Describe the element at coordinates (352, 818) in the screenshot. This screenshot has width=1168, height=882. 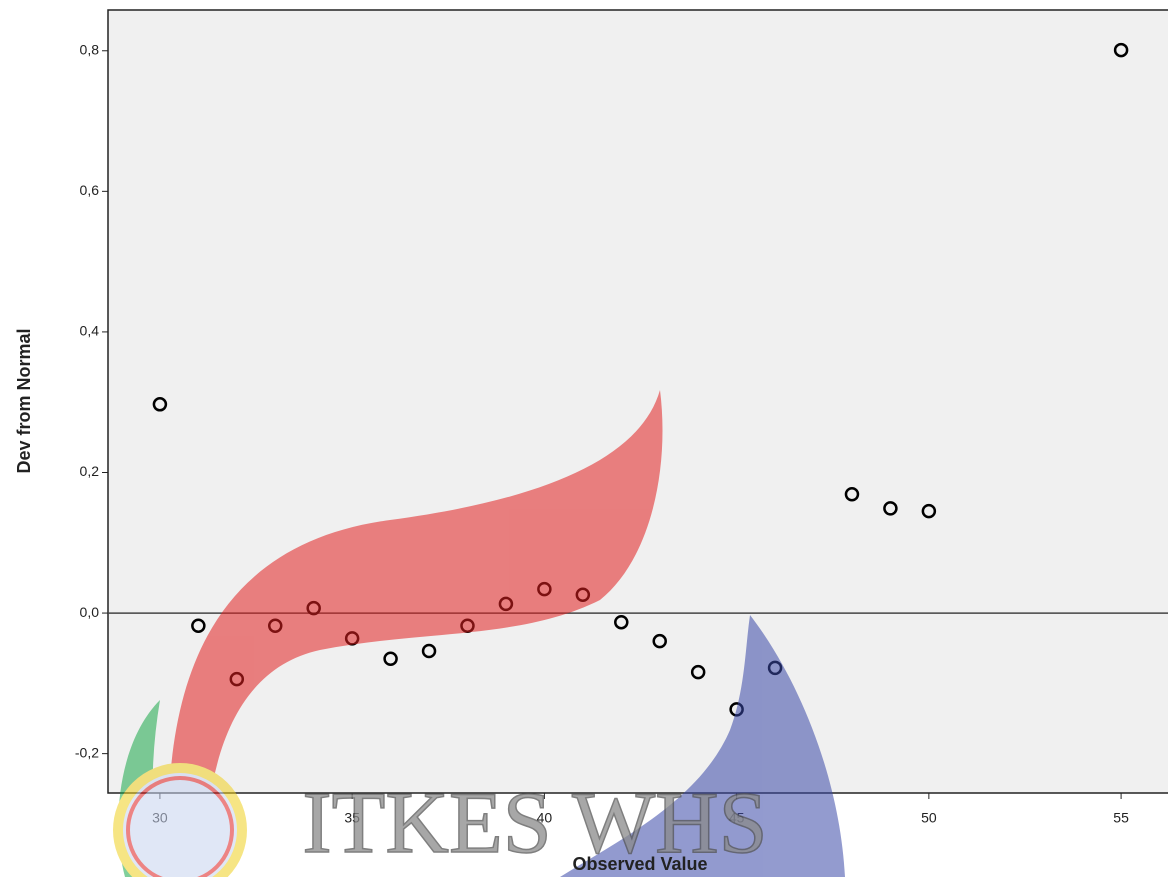
I see `x-tick-label: 35` at that location.